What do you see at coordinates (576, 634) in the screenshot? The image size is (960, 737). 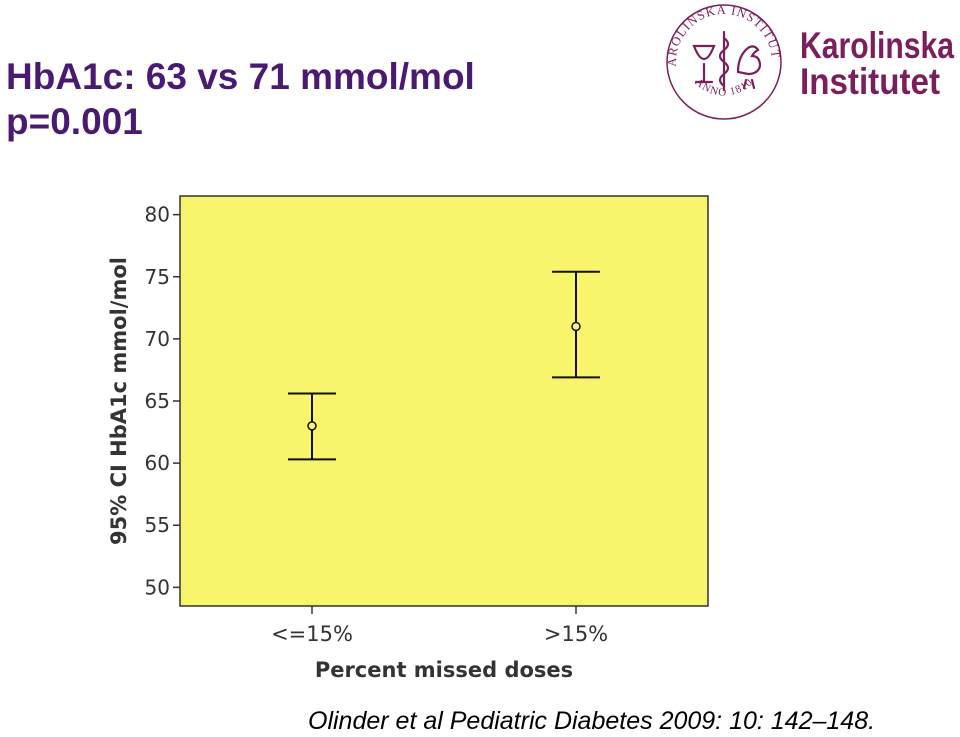 I see `x-tick-label: >15%` at bounding box center [576, 634].